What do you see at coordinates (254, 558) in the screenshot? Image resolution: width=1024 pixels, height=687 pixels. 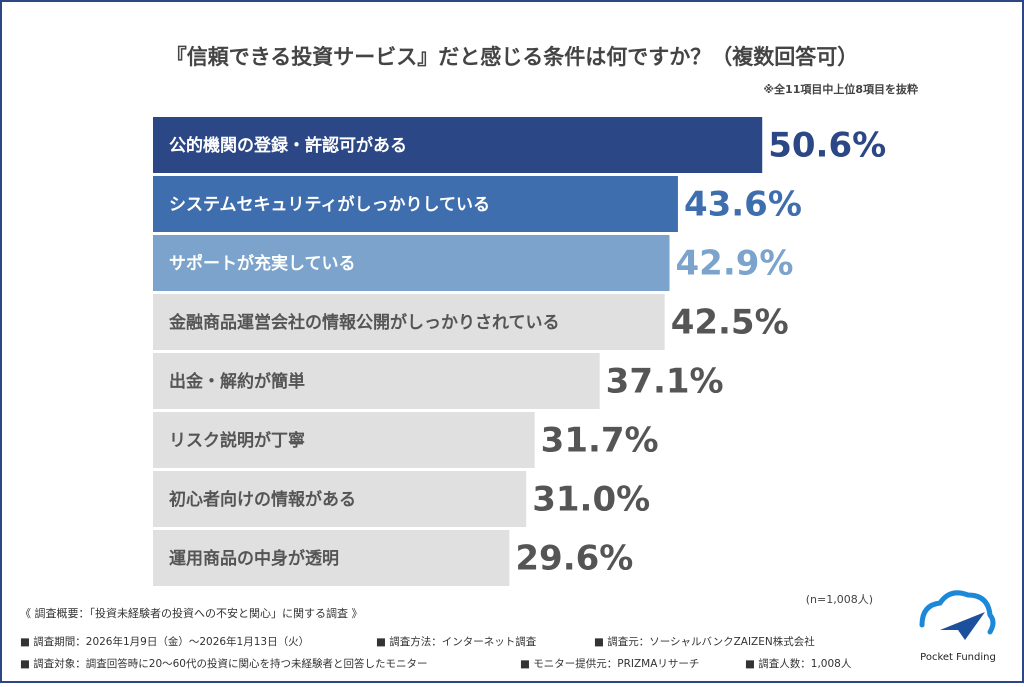 I see `category-label: 運用商品の中身が透明` at bounding box center [254, 558].